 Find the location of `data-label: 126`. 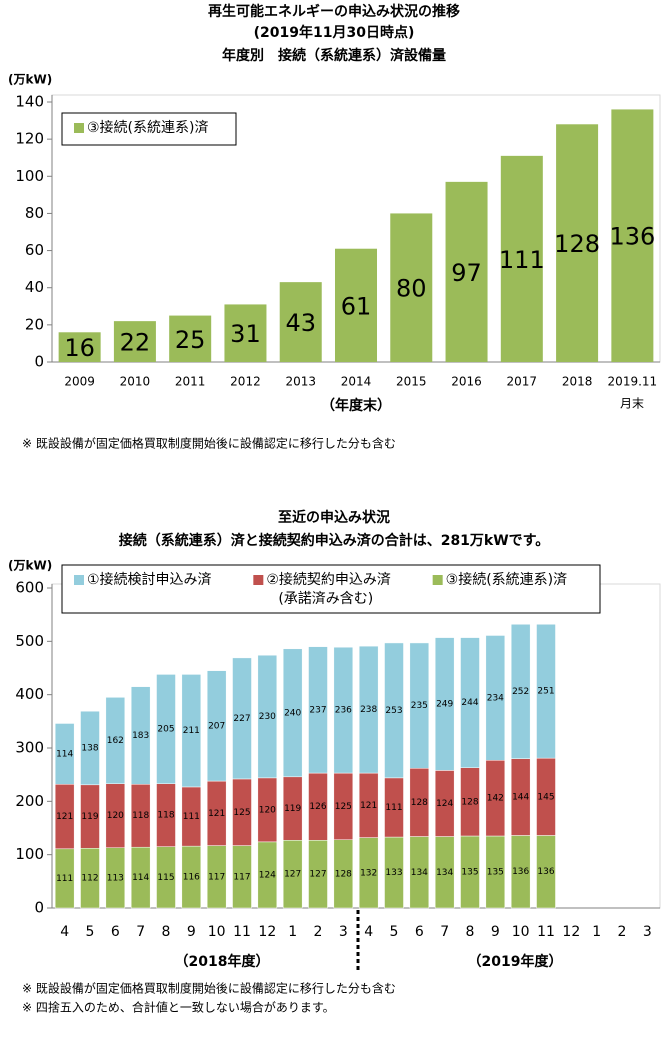

data-label: 126 is located at coordinates (317, 807).